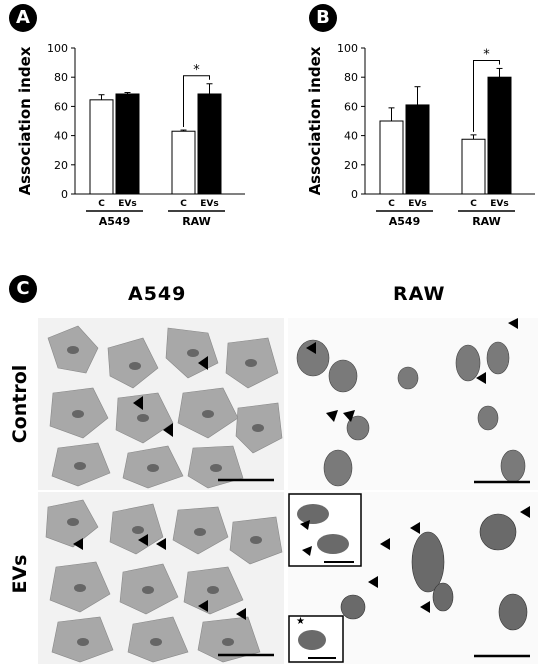 The image size is (550, 671). I want to click on panel-label-c: C, so click(23, 289).